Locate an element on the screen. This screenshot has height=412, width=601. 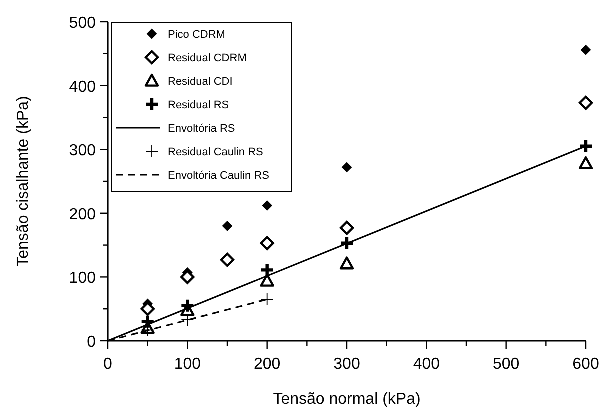
legend-label: Pico CDRM is located at coordinates (197, 35).